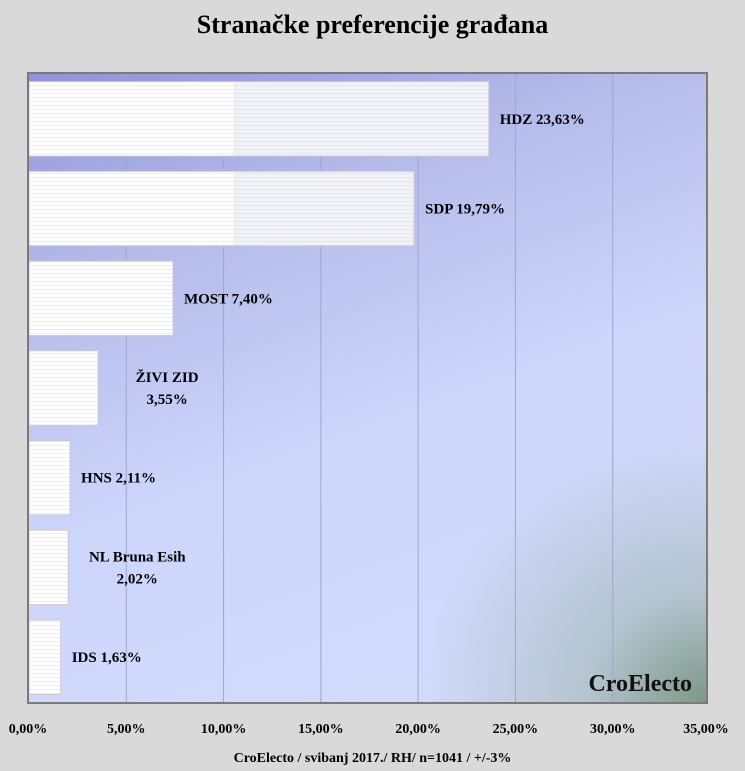 Image resolution: width=745 pixels, height=771 pixels. Describe the element at coordinates (166, 400) in the screenshot. I see `data-label: 3,55%` at that location.